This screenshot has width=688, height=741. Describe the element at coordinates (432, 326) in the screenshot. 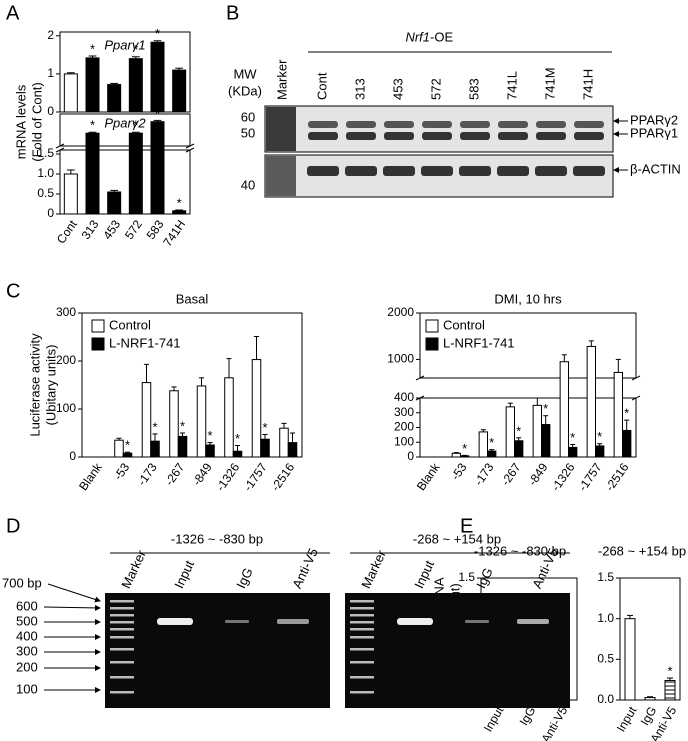

I see `legend-swatch` at that location.